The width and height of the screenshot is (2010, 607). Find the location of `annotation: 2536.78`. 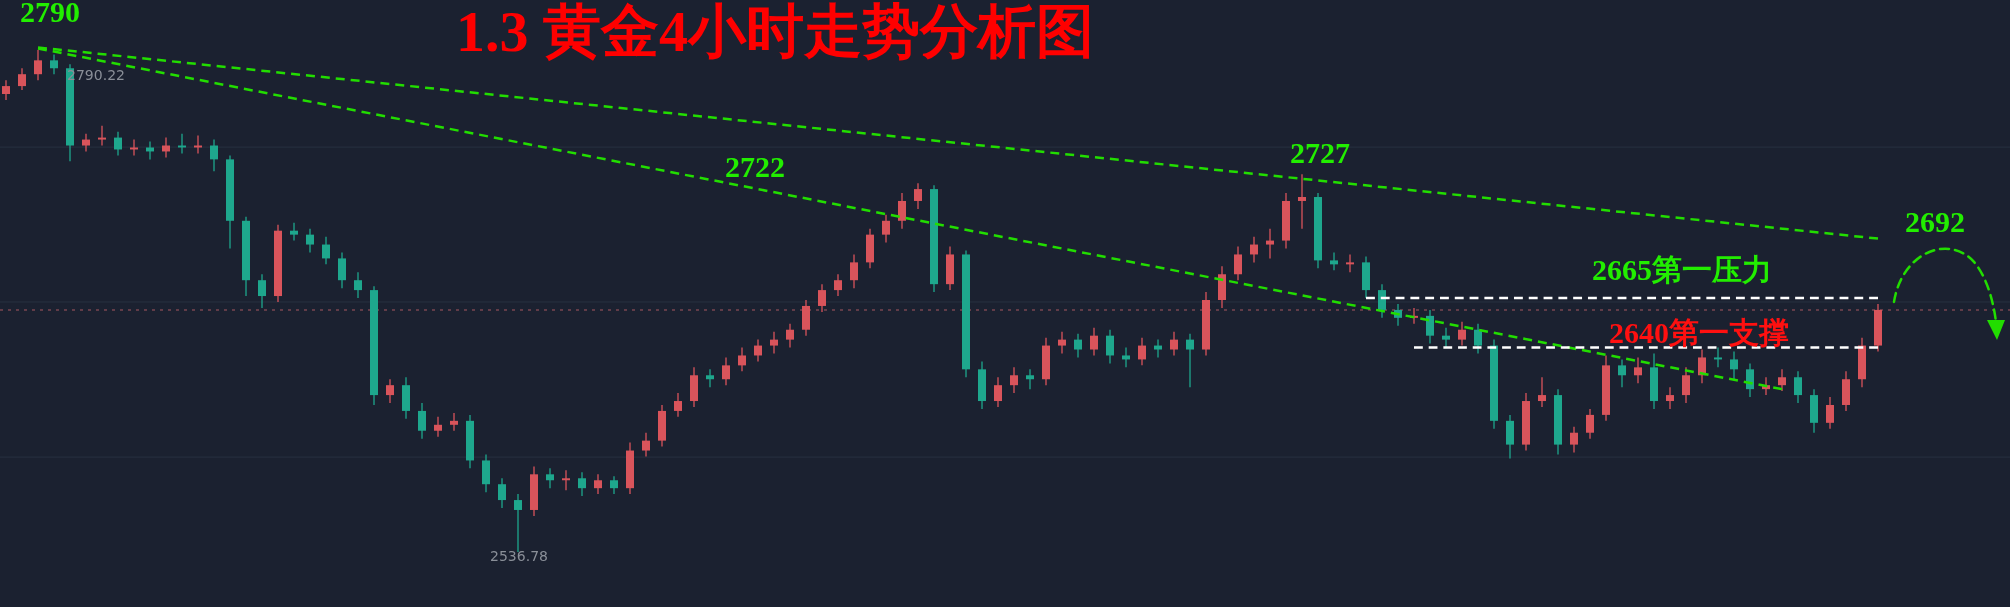

annotation: 2536.78 is located at coordinates (519, 556).